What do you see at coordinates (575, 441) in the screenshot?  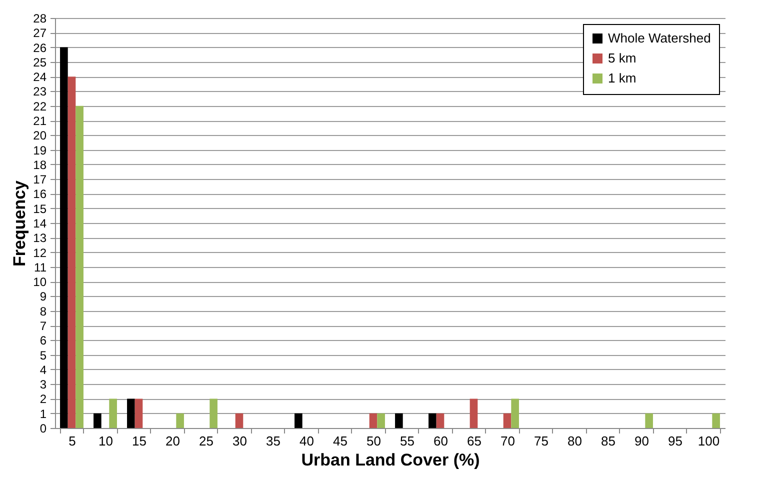 I see `x-tick-label: 80` at bounding box center [575, 441].